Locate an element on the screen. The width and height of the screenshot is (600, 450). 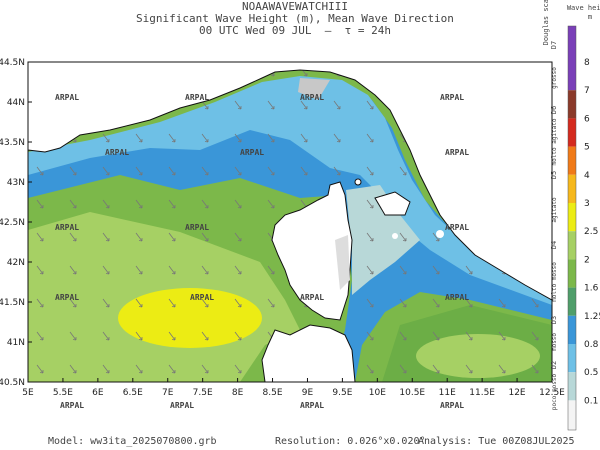
footer-analysis: Analysis: Tue 00Z08JUL2025 is located at coordinates (496, 441).